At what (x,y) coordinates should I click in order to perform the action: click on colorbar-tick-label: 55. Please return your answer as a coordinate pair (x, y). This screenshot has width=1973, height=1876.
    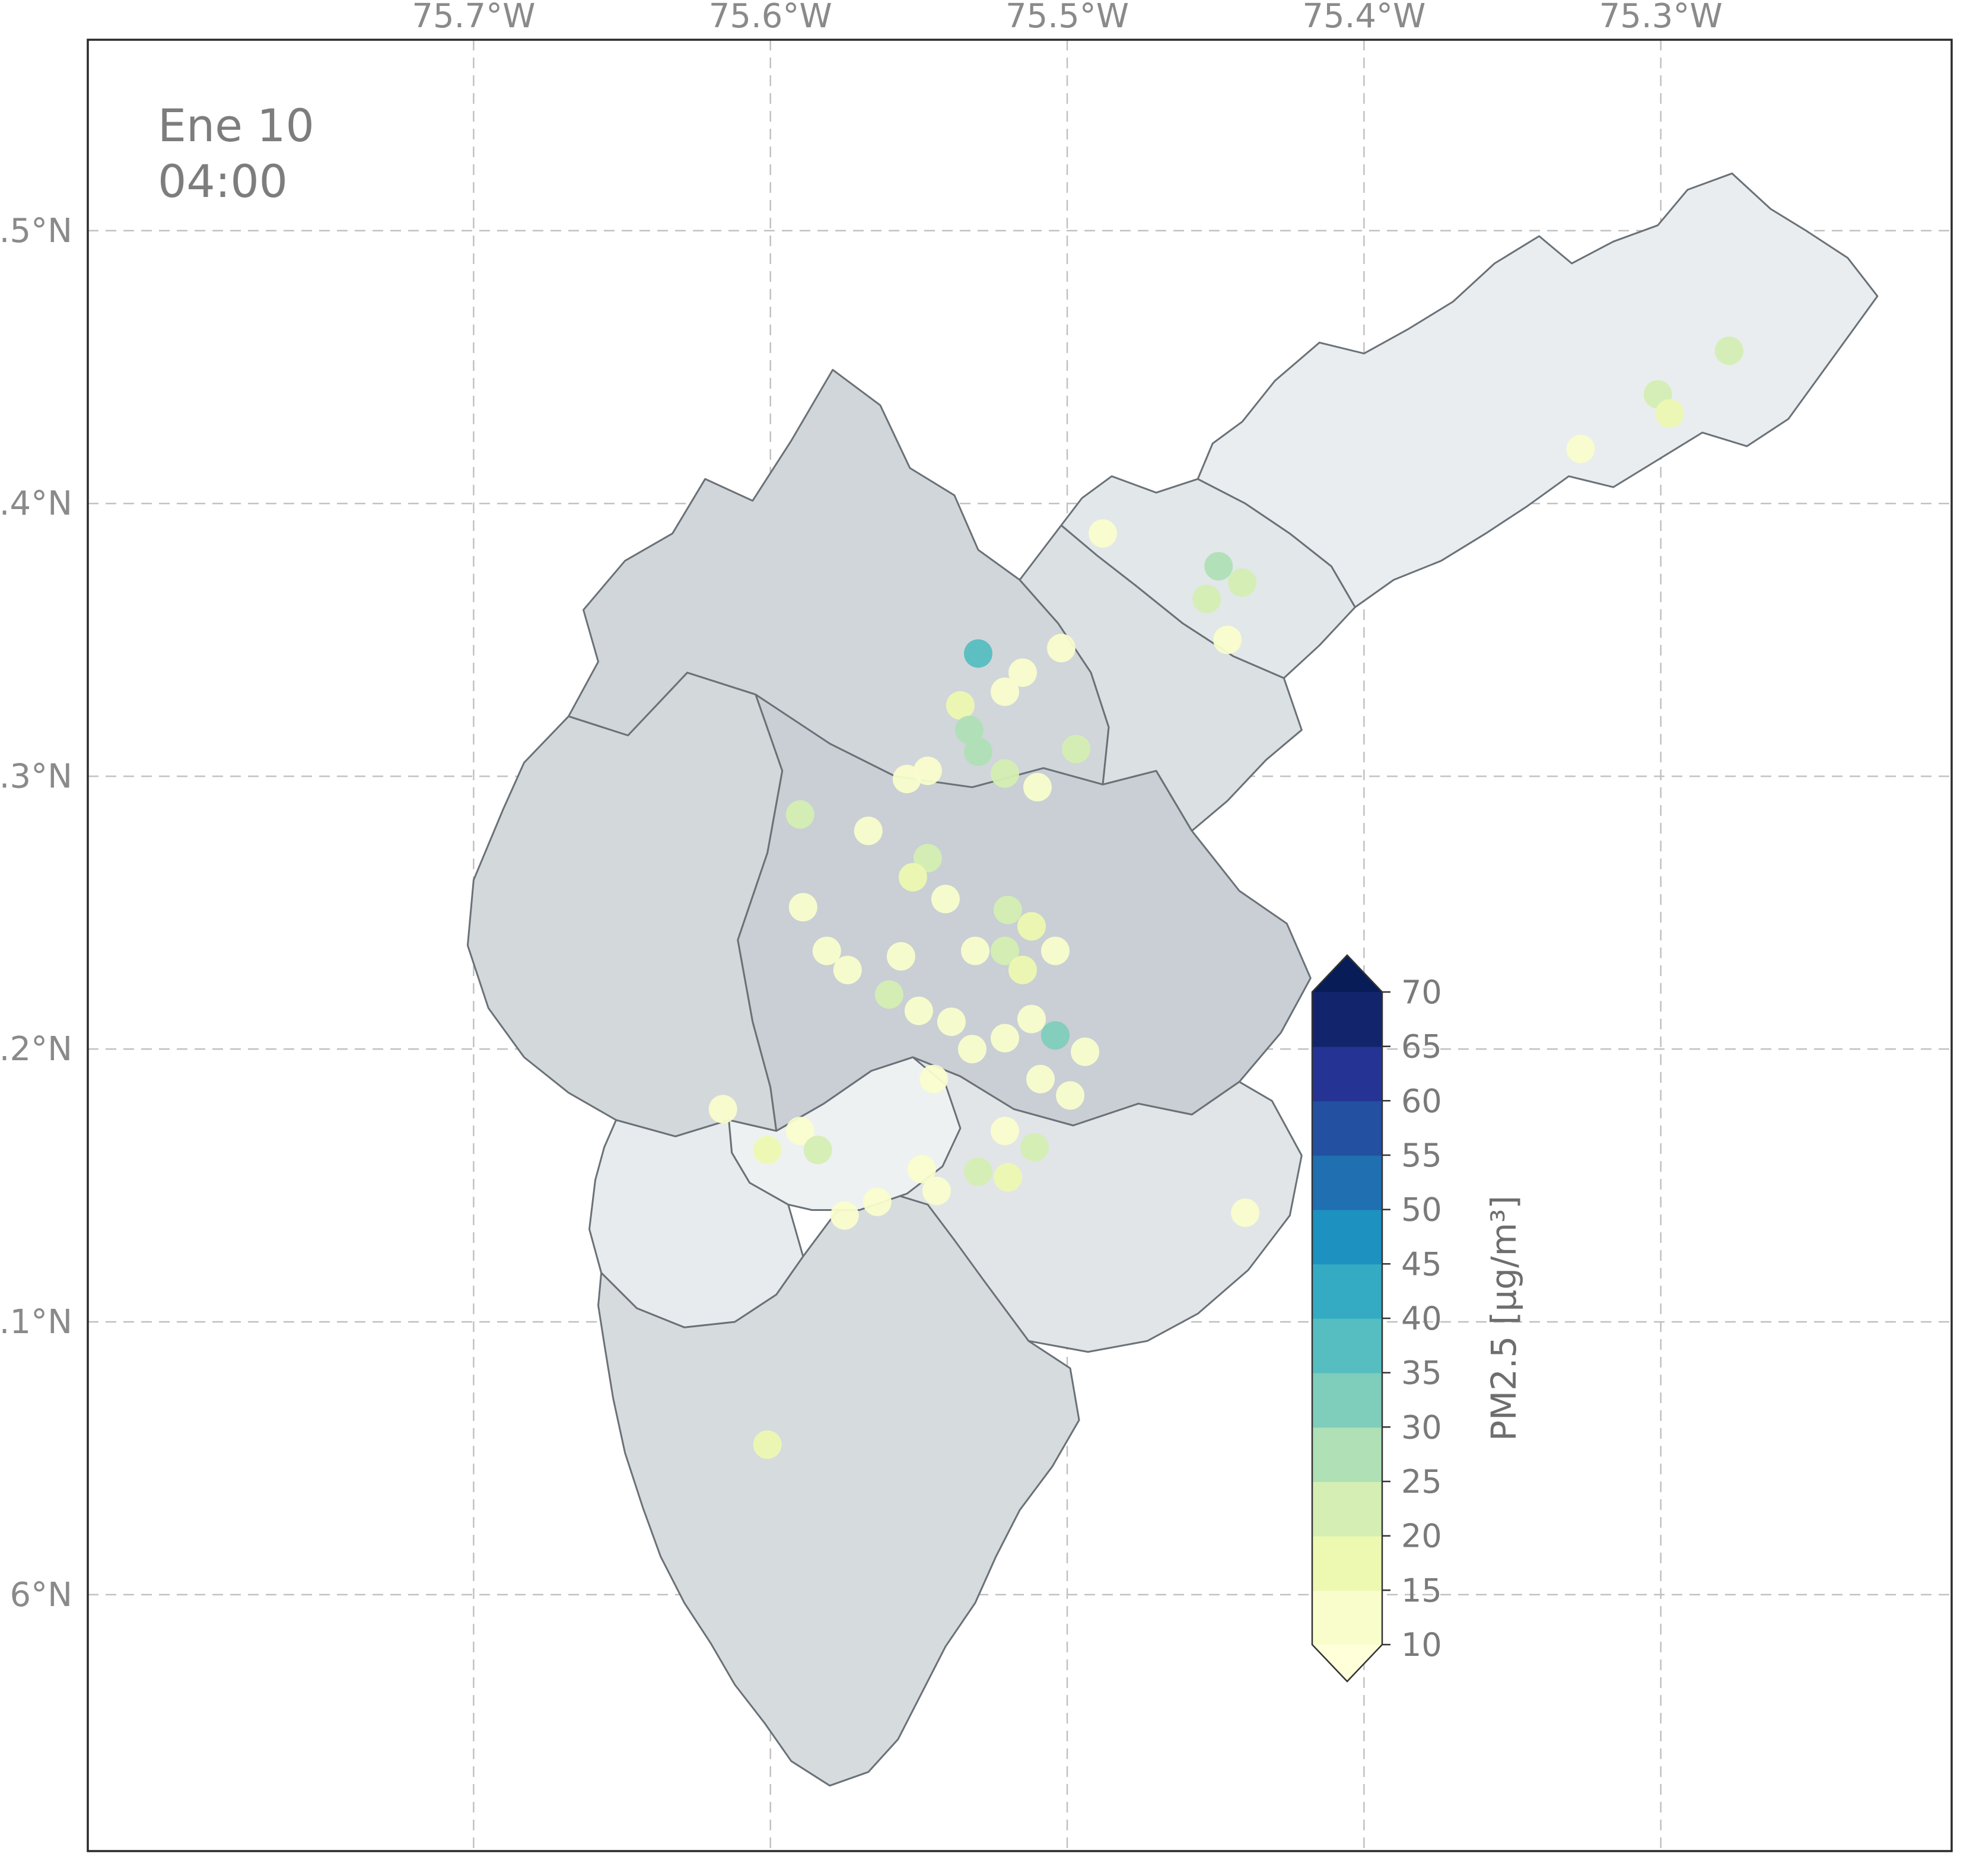
    Looking at the image, I should click on (1421, 1155).